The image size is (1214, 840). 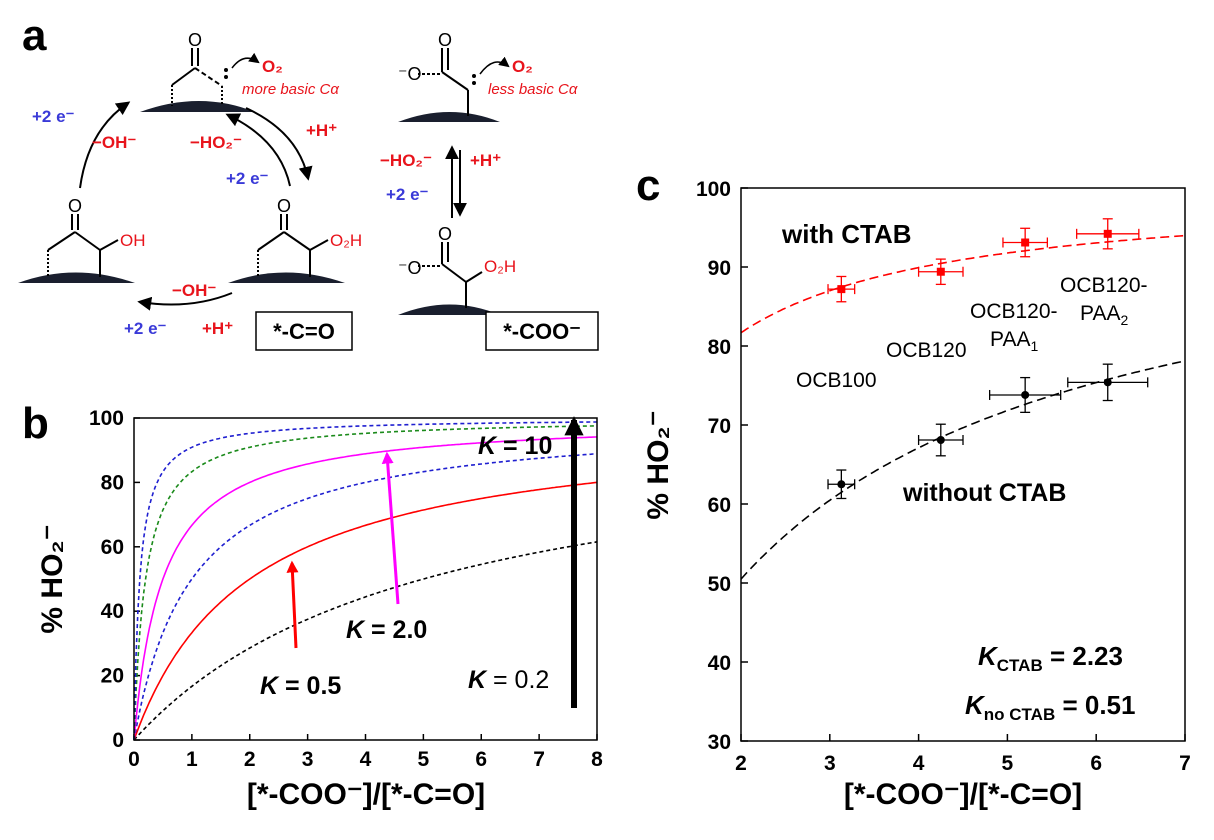 I want to click on y-tick-label: 30, so click(x=719, y=742).